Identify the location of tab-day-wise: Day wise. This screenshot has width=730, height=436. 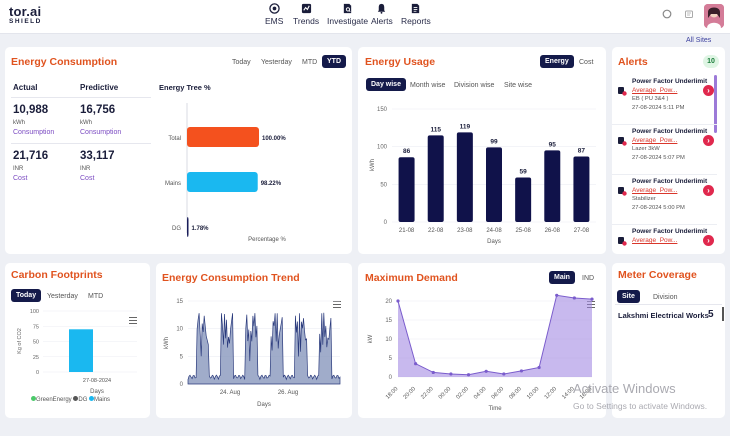
(386, 84).